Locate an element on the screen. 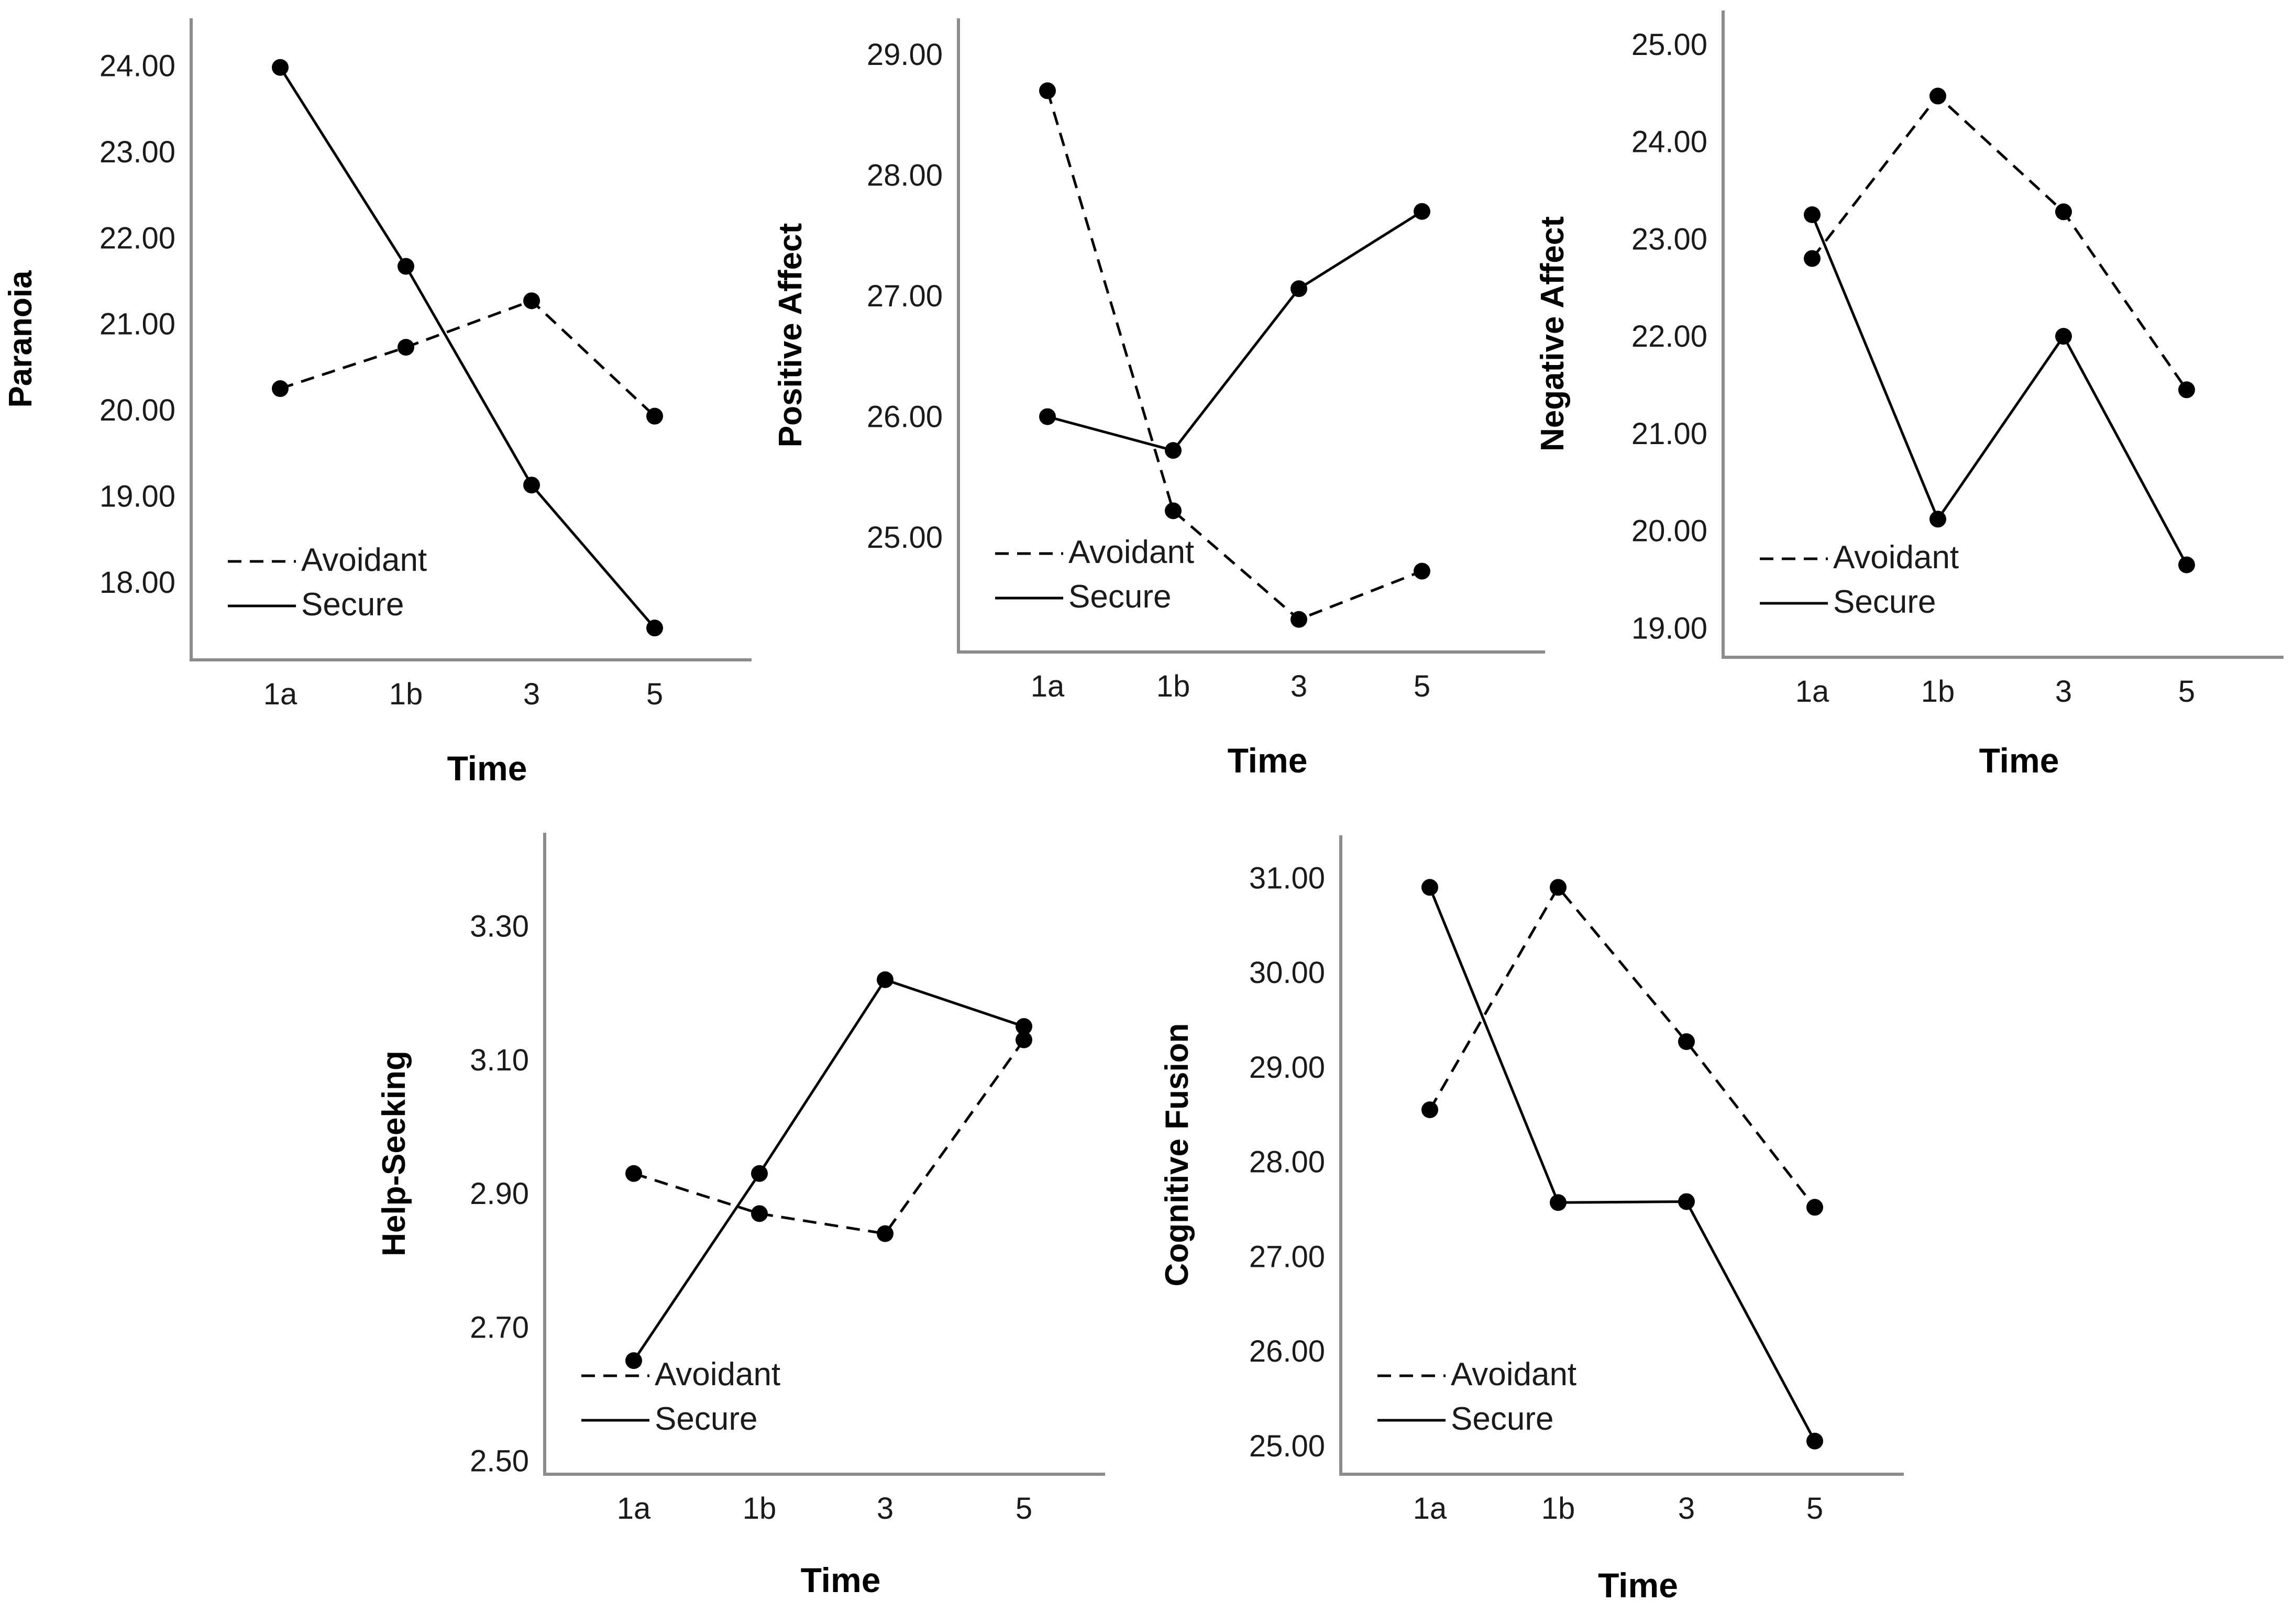 This screenshot has height=1624, width=2294. y-tick-label: 18.00 is located at coordinates (137, 583).